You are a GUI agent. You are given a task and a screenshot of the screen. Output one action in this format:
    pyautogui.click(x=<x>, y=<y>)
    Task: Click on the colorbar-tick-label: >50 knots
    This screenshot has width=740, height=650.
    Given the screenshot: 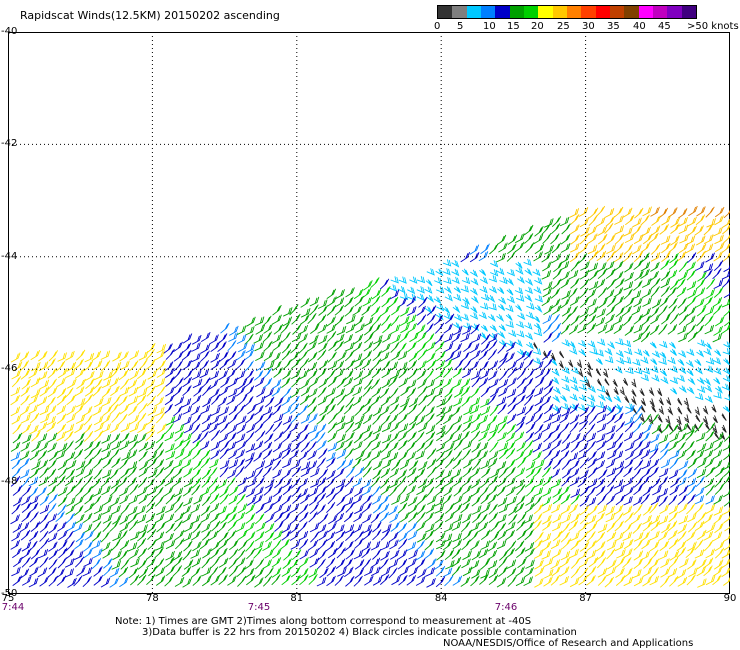 What is the action you would take?
    pyautogui.click(x=713, y=26)
    